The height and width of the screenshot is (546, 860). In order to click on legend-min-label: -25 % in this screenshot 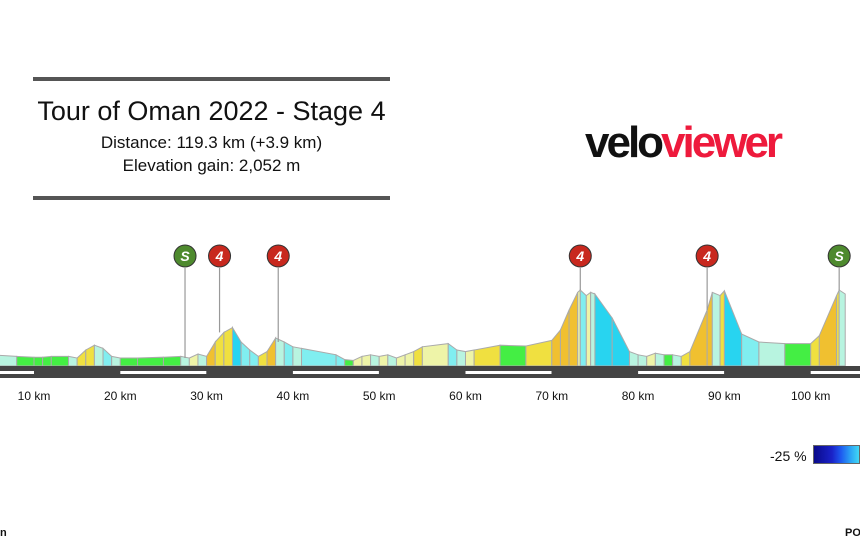, I will do `click(788, 456)`.